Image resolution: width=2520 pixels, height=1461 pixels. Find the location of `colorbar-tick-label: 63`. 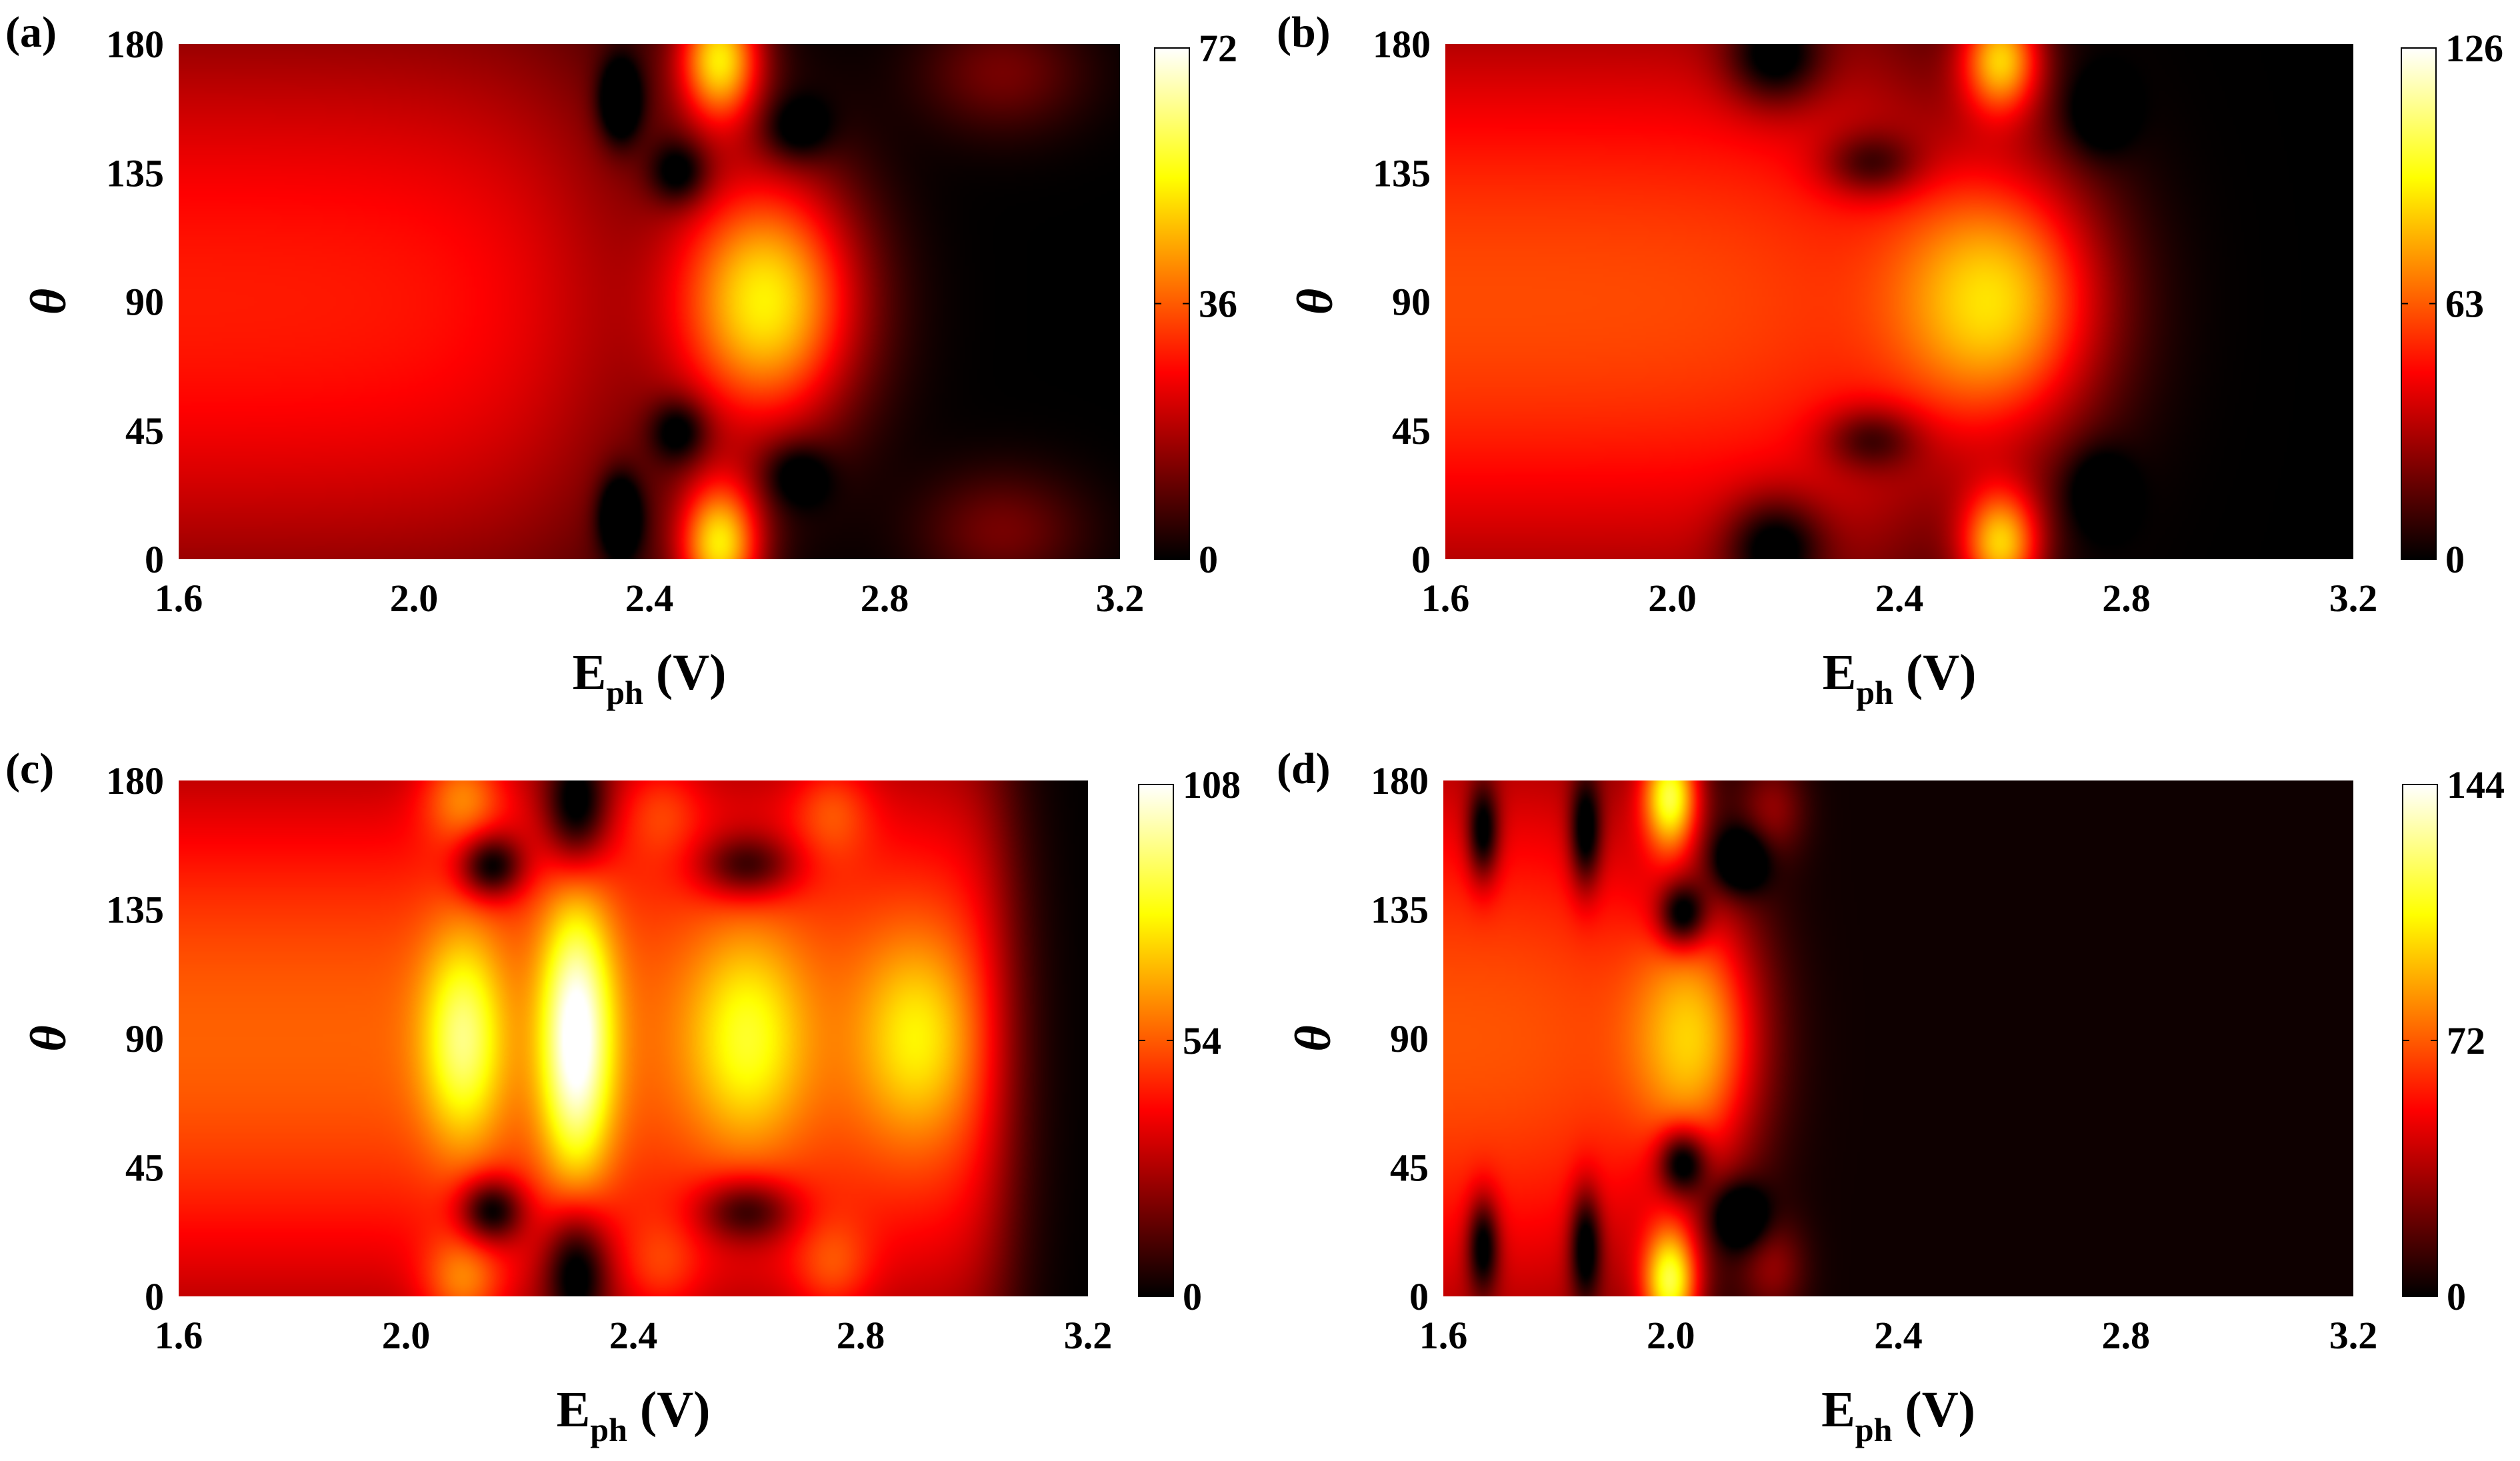

colorbar-tick-label: 63 is located at coordinates (2464, 304).